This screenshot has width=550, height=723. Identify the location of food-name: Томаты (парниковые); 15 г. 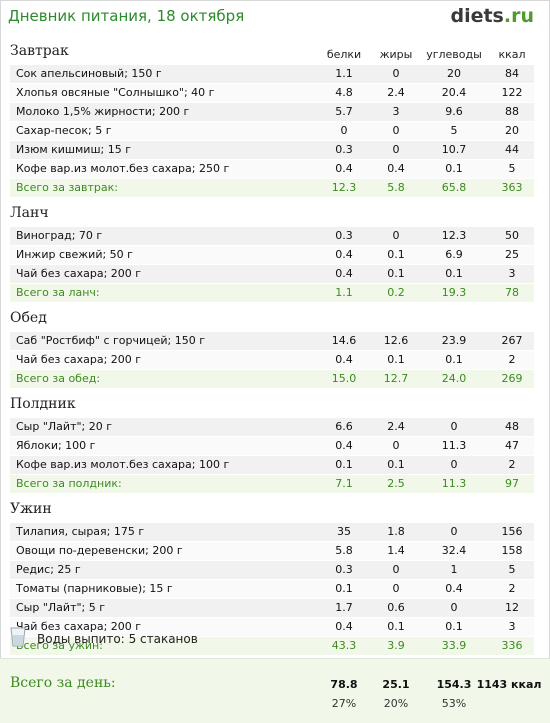
(94, 588).